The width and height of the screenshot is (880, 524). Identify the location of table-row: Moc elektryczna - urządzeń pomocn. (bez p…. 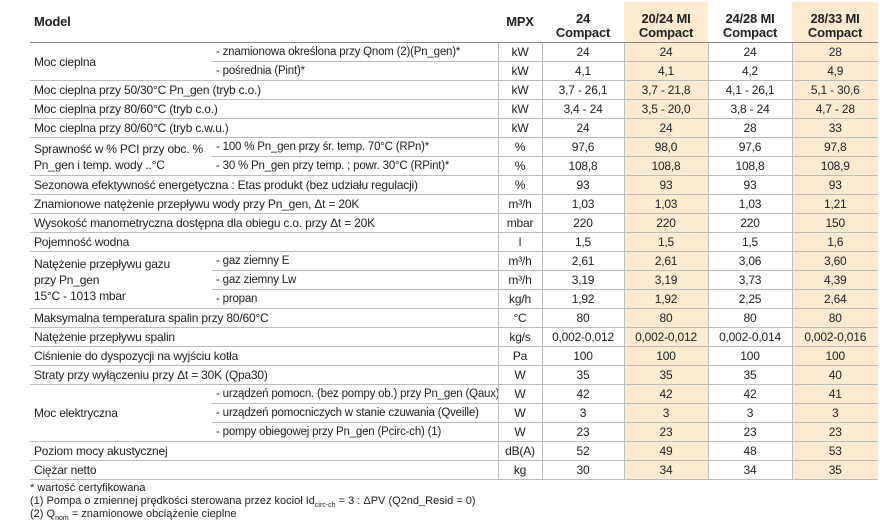
(454, 413).